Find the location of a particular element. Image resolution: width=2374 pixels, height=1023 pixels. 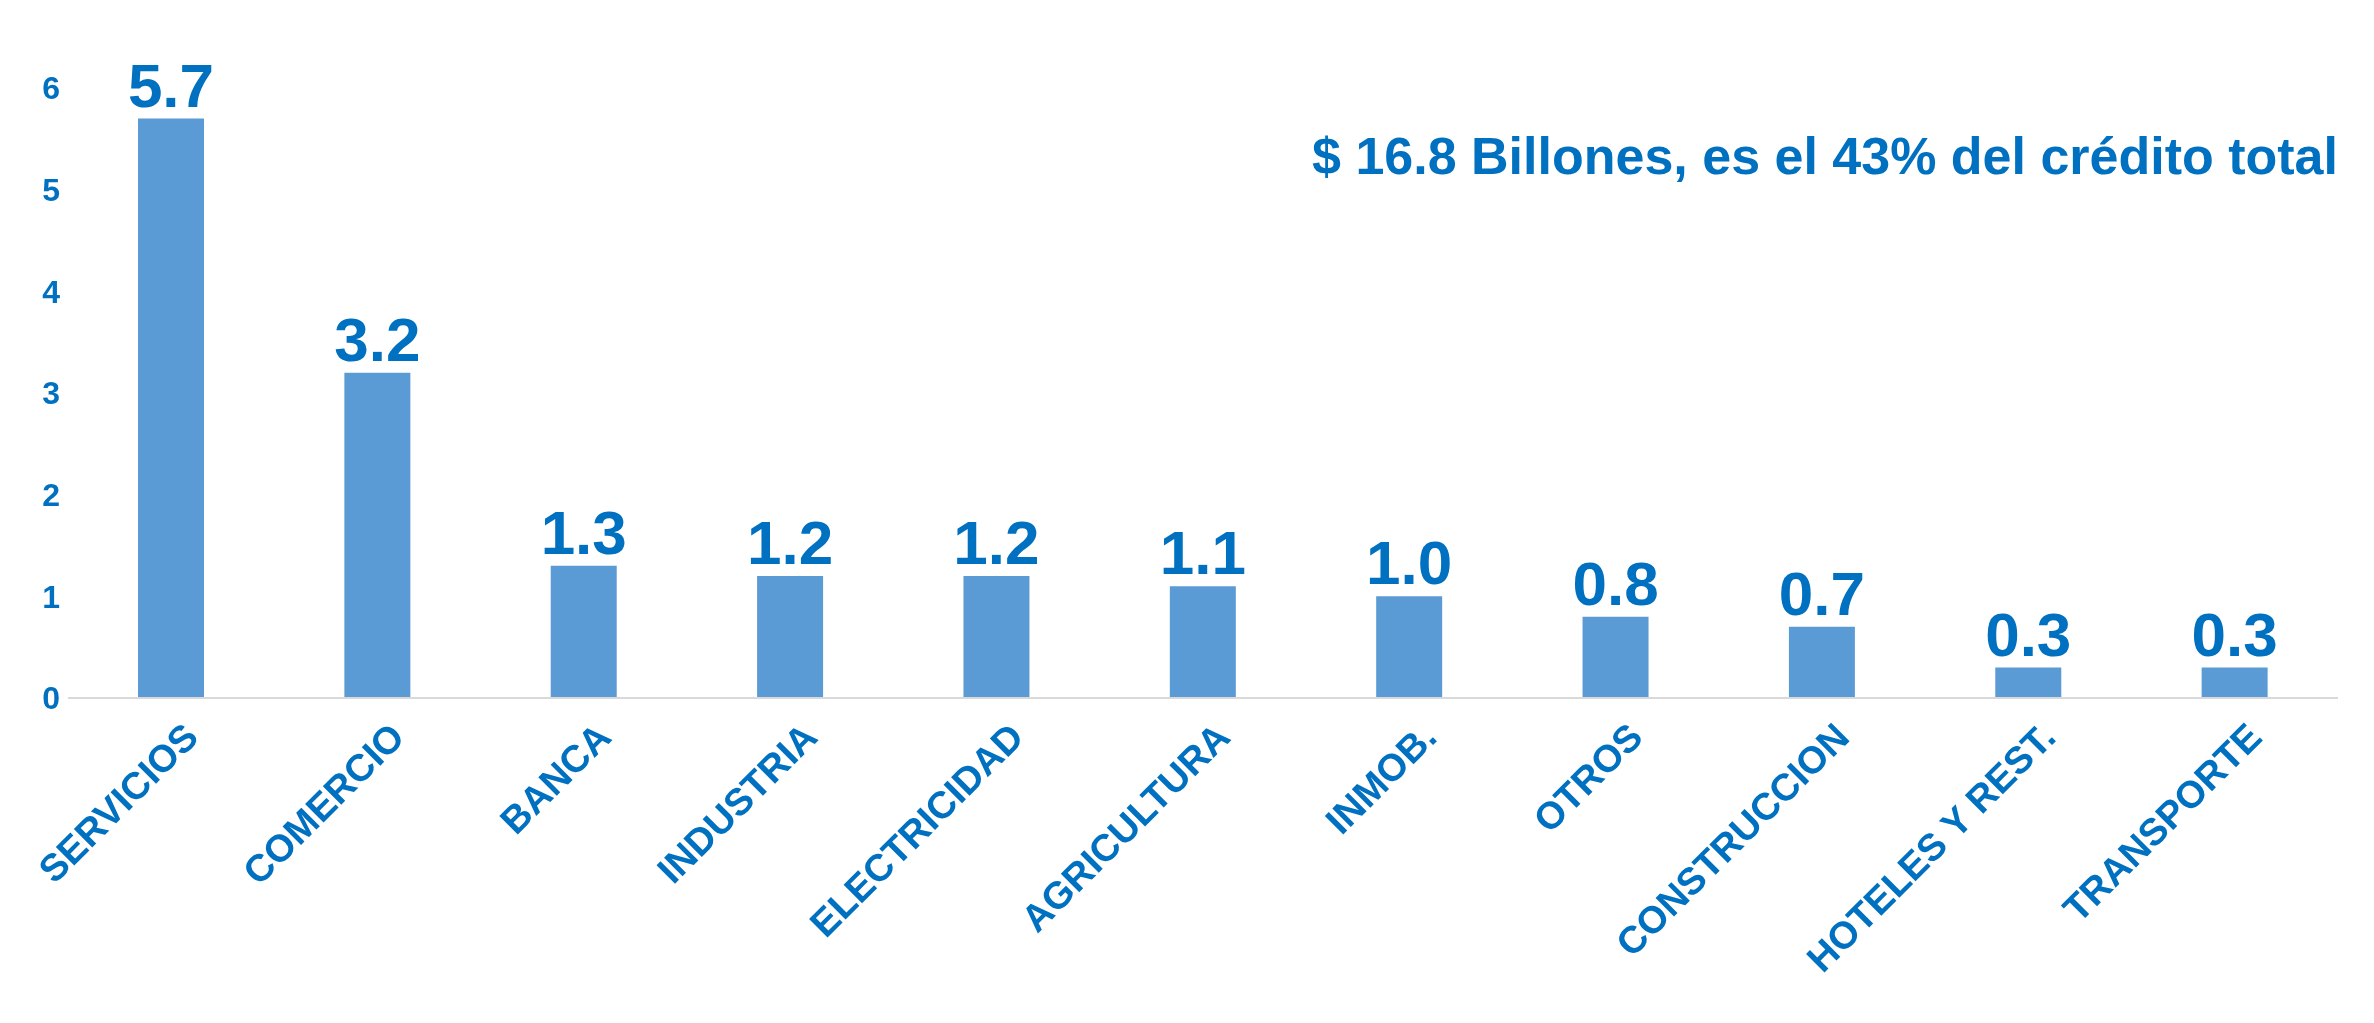

y-tick-label: 4 is located at coordinates (51, 291).